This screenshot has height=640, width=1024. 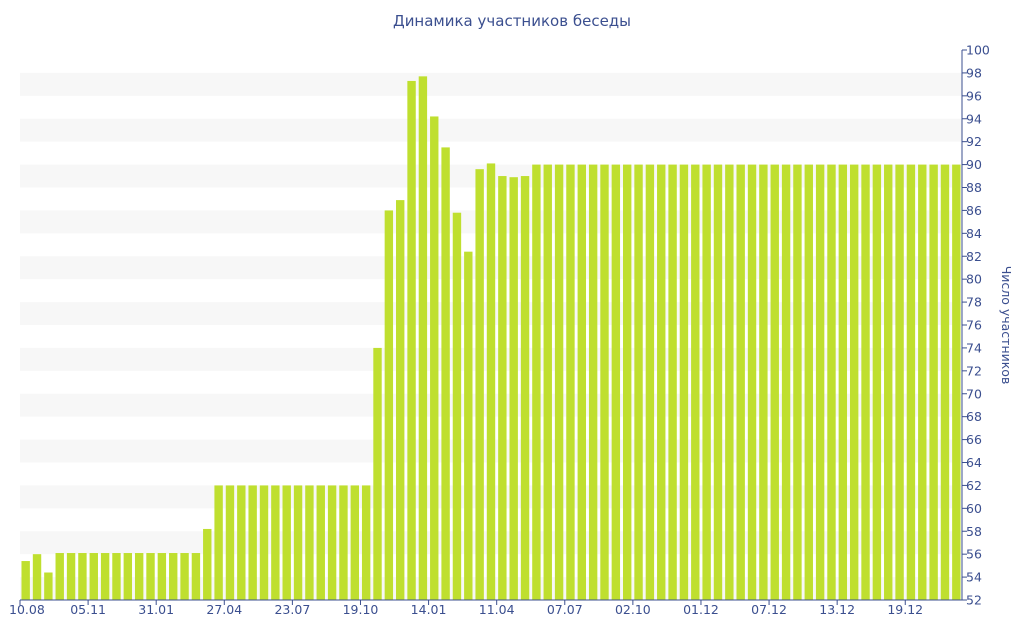 What do you see at coordinates (224, 609) in the screenshot?
I see `x-tick-label: 27.04` at bounding box center [224, 609].